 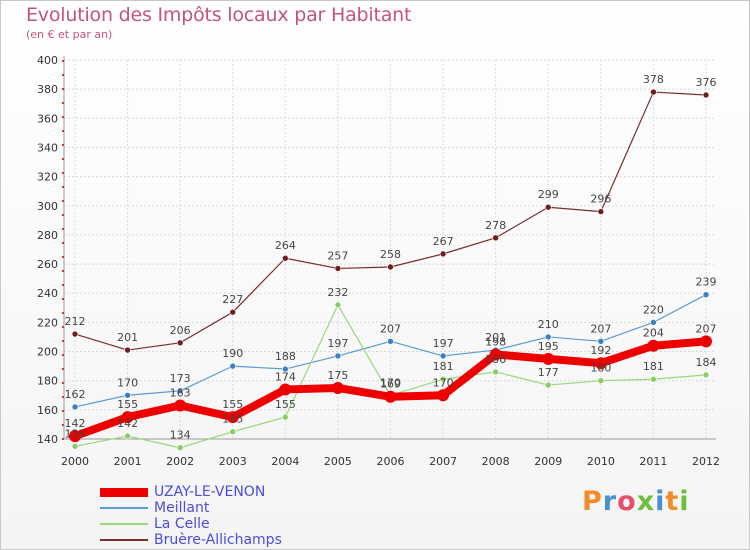 I want to click on x-tick-label: 2000, so click(x=75, y=461).